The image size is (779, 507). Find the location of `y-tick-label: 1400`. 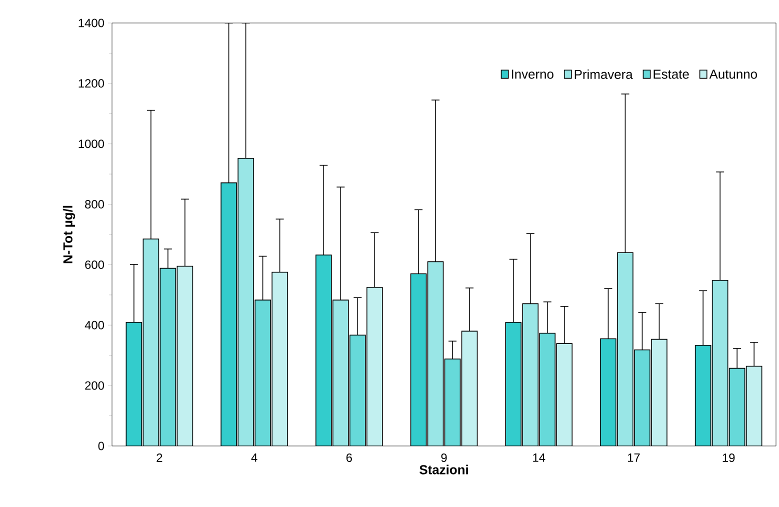

y-tick-label: 1400 is located at coordinates (91, 23).